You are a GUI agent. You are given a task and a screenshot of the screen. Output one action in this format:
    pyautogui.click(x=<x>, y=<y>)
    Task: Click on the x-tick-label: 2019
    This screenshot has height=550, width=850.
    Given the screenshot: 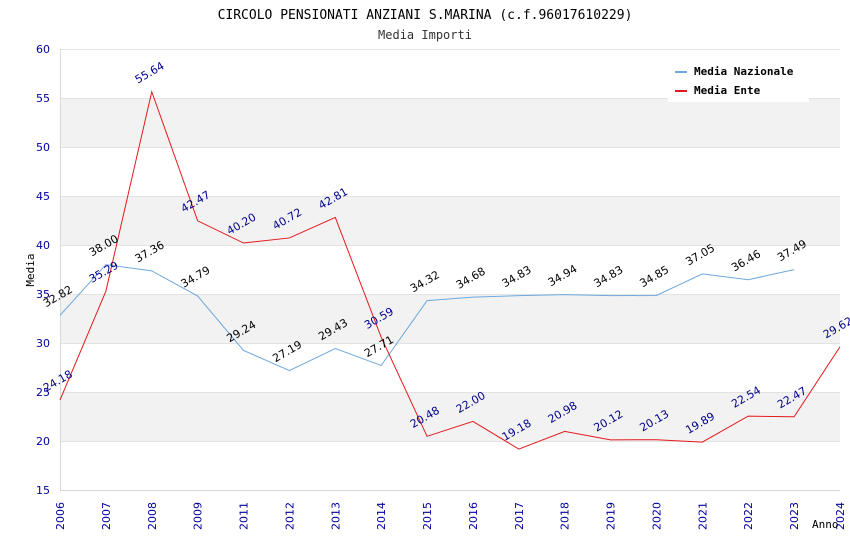 What is the action you would take?
    pyautogui.click(x=611, y=516)
    